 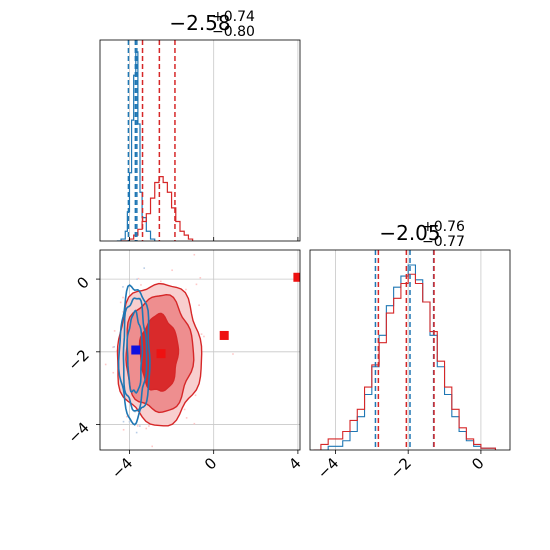 I want to click on marginal-y-title-sub: −0.77, so click(x=443, y=242).